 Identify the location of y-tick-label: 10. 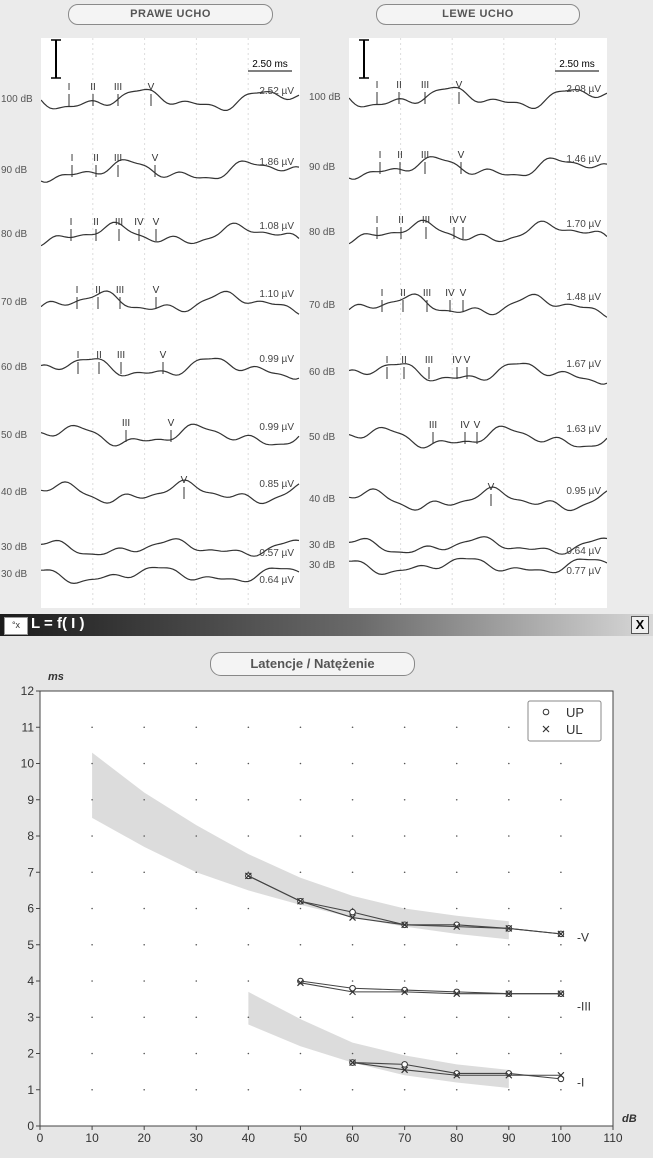
(28, 764).